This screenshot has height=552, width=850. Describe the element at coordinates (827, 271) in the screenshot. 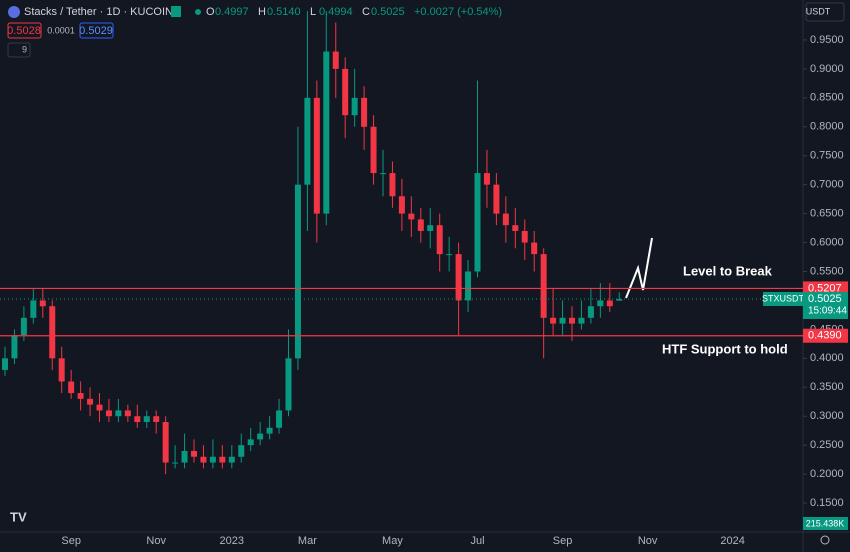

I see `y-tick-label: 0.5500` at that location.